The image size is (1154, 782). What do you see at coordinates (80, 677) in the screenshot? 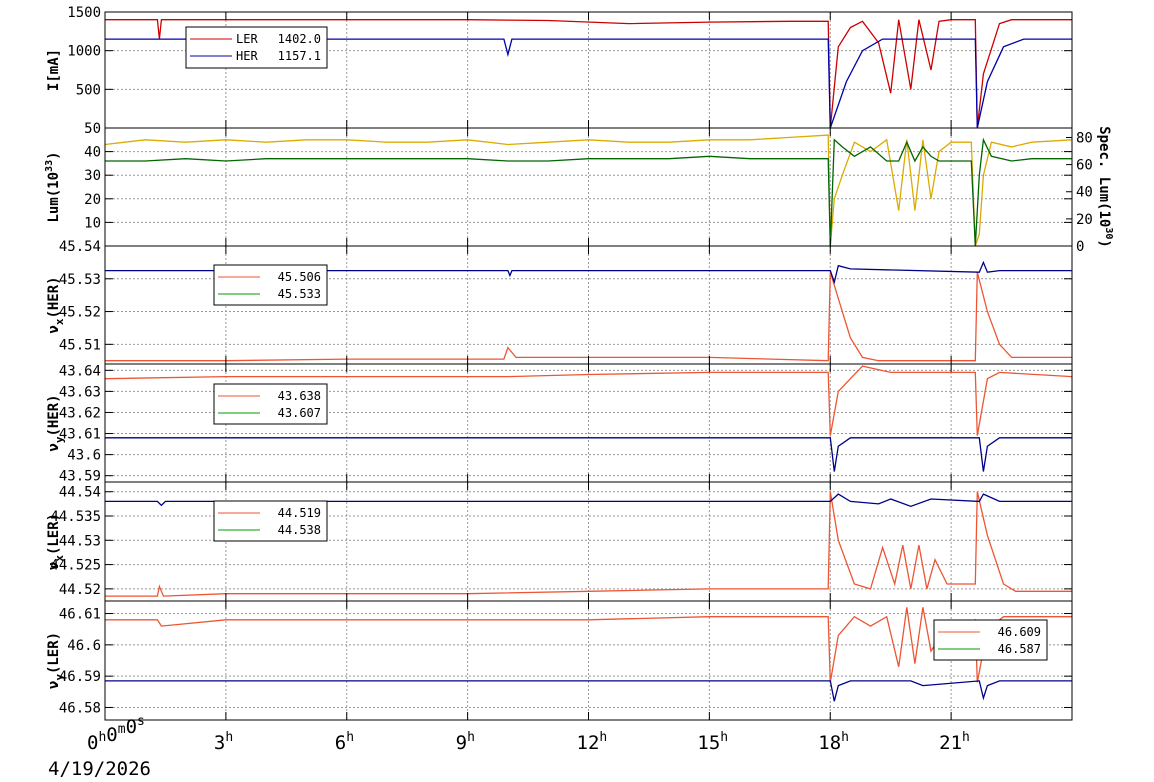
I see `y-tick-label: 46.59` at bounding box center [80, 677].